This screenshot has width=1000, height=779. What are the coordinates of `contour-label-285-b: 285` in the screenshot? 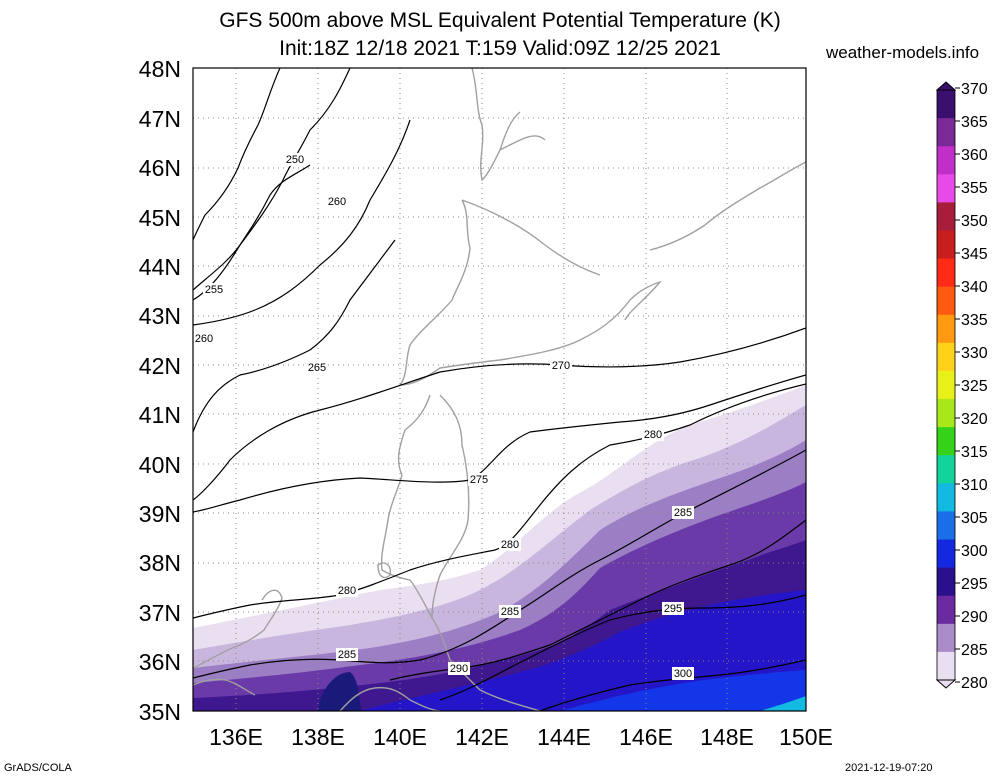 It's located at (510, 611).